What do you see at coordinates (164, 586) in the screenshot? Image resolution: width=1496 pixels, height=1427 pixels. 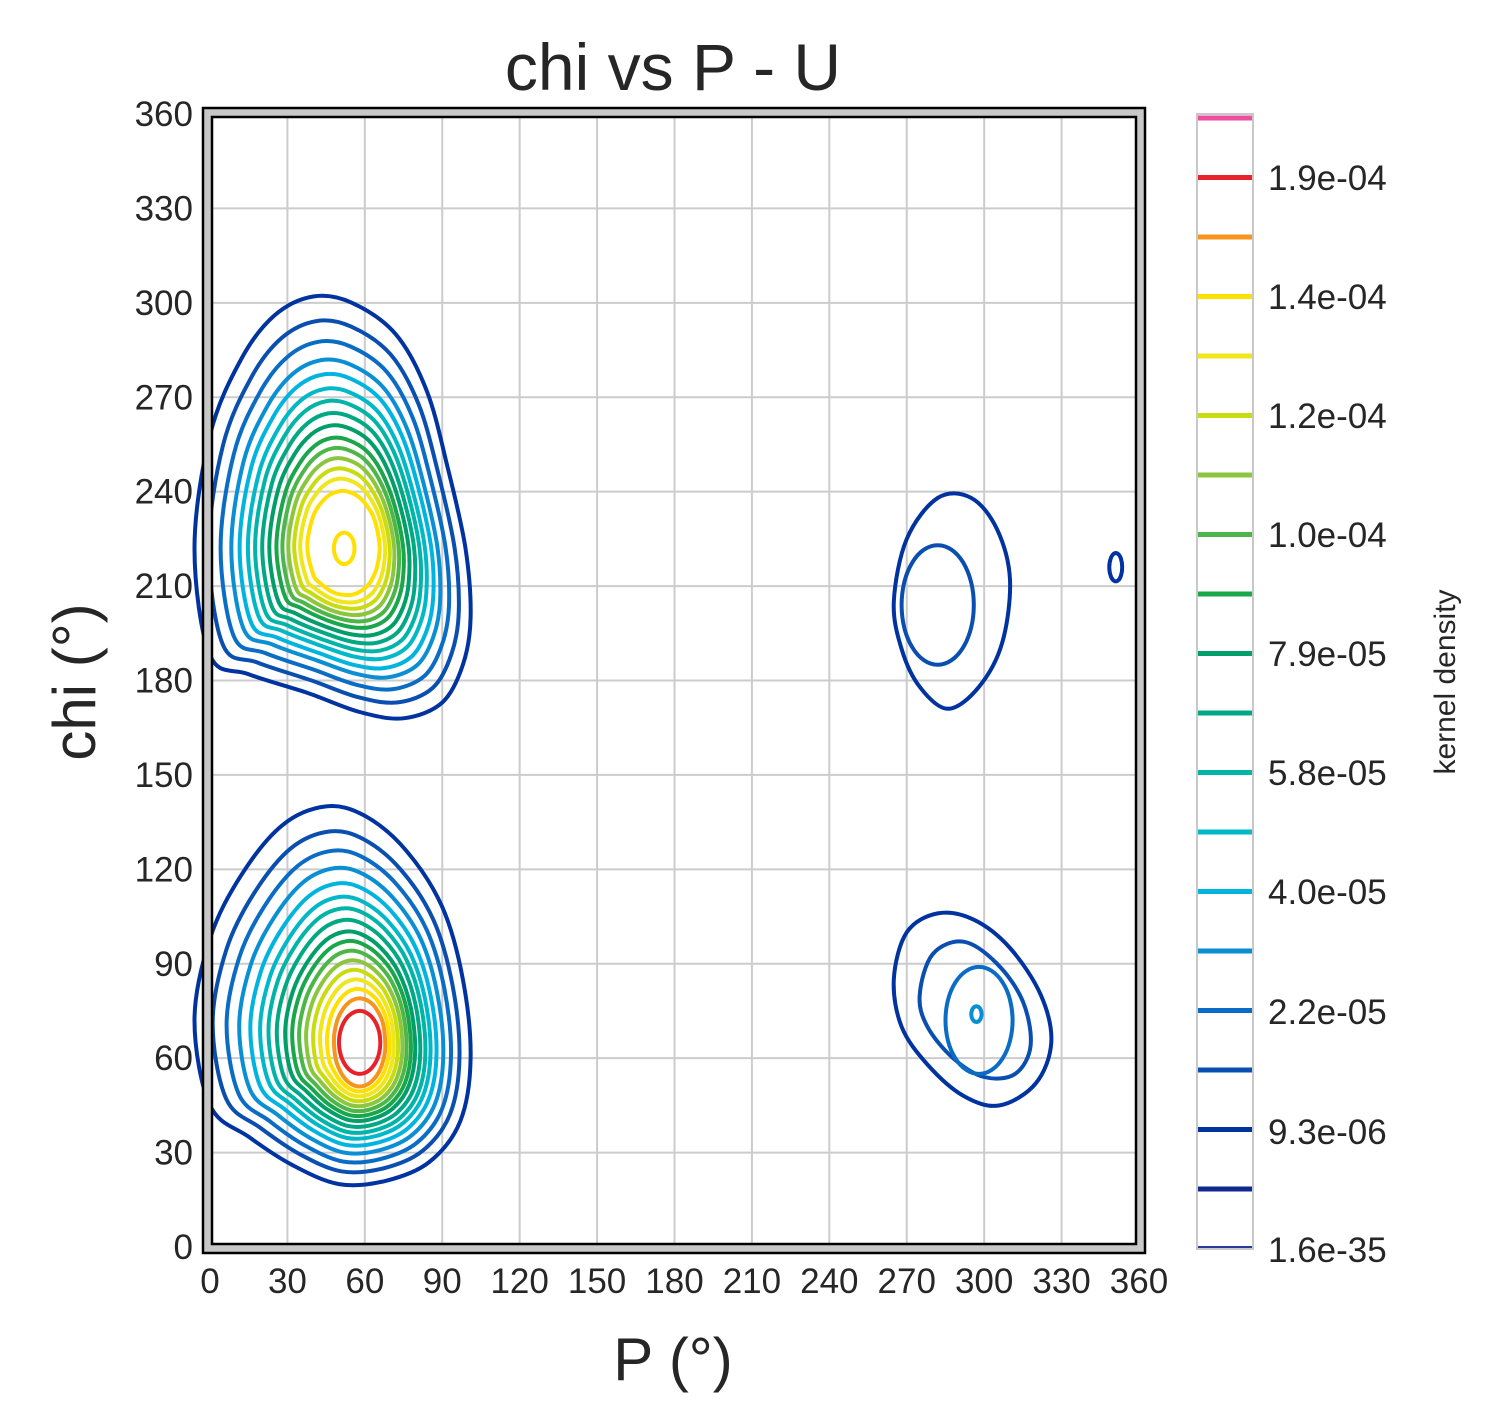 I see `y-tick-label: 210` at bounding box center [164, 586].